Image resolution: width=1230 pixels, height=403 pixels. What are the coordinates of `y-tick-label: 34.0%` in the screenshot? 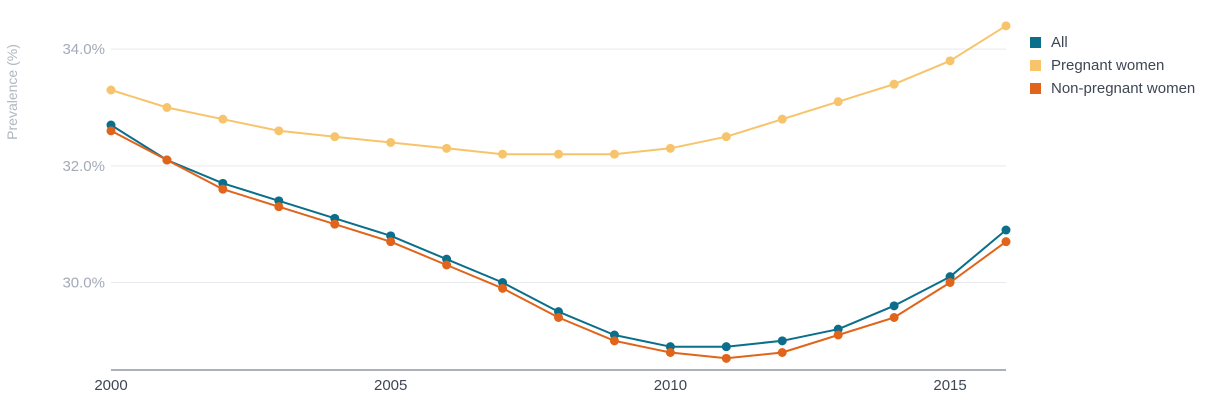 It's located at (83, 49).